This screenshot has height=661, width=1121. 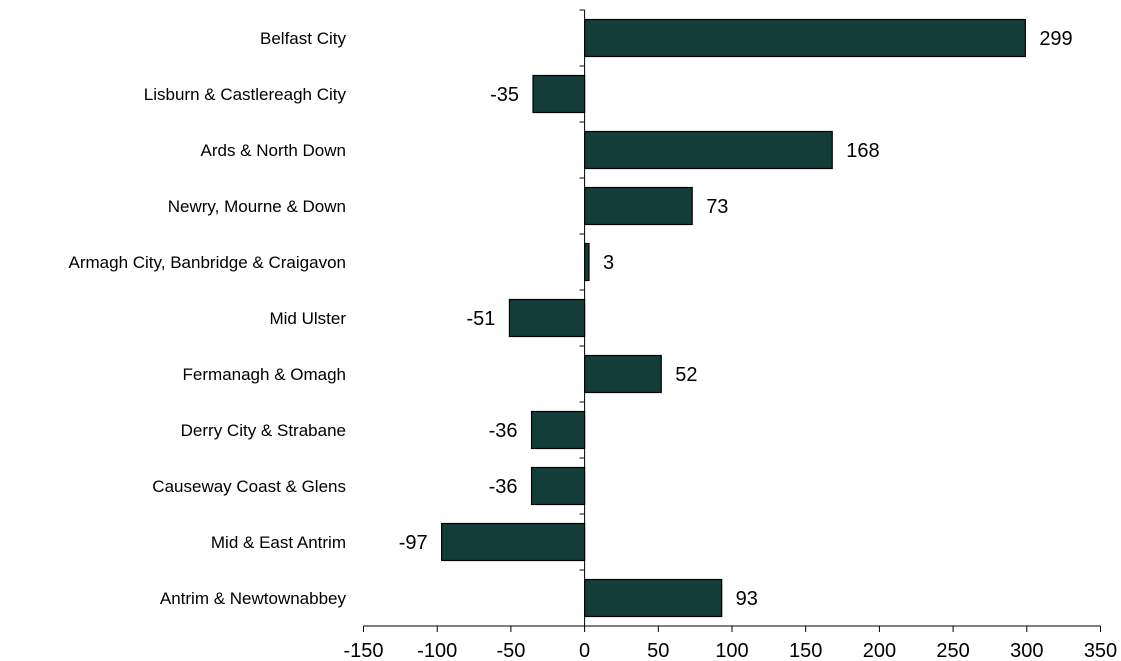 What do you see at coordinates (879, 650) in the screenshot?
I see `value-tick-label: 200` at bounding box center [879, 650].